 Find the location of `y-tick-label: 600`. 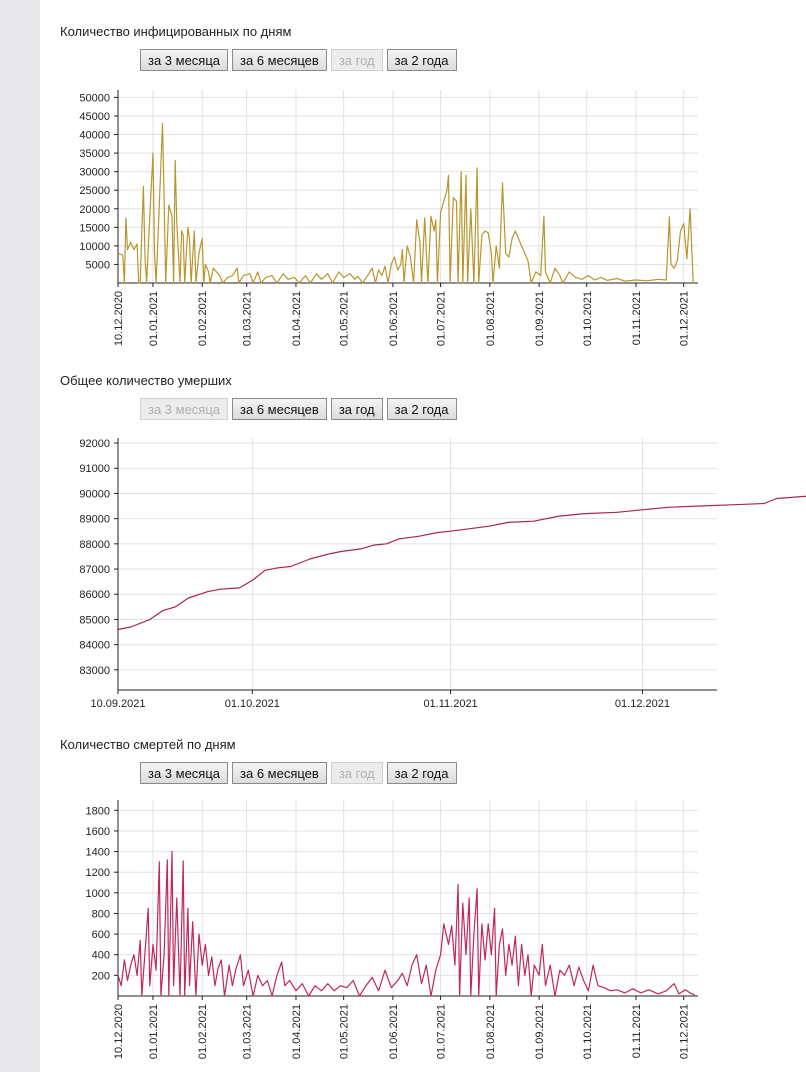

y-tick-label: 600 is located at coordinates (101, 935).